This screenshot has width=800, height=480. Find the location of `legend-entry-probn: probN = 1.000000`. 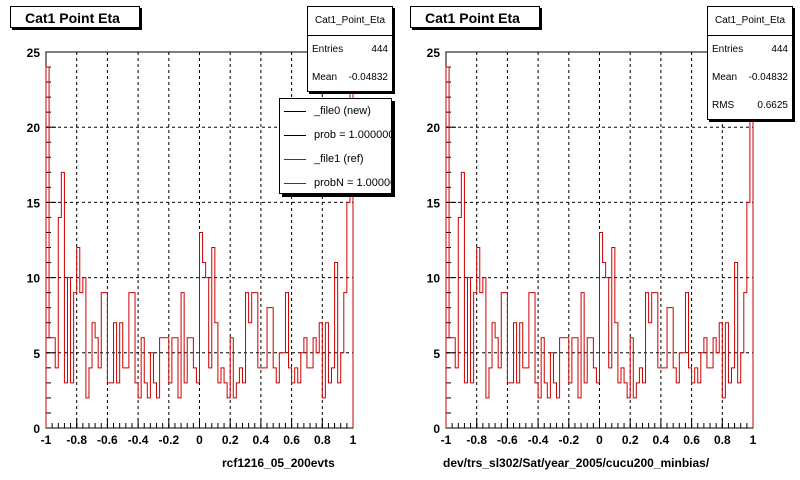

legend-entry-probn: probN = 1.000000 is located at coordinates (335, 182).